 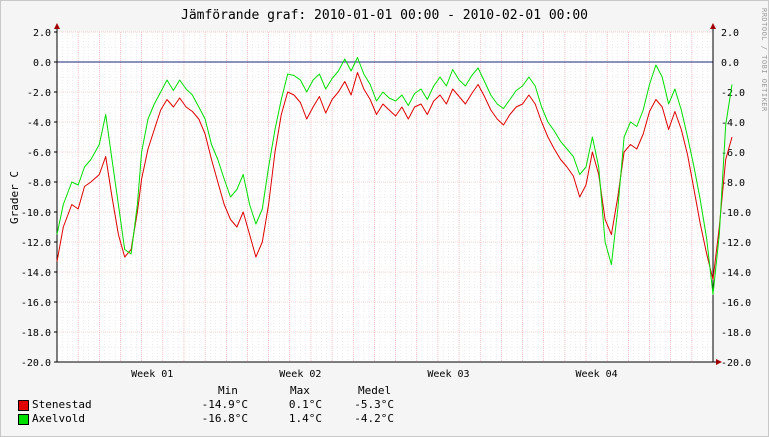 What do you see at coordinates (597, 374) in the screenshot?
I see `x-tick-label: Week 04` at bounding box center [597, 374].